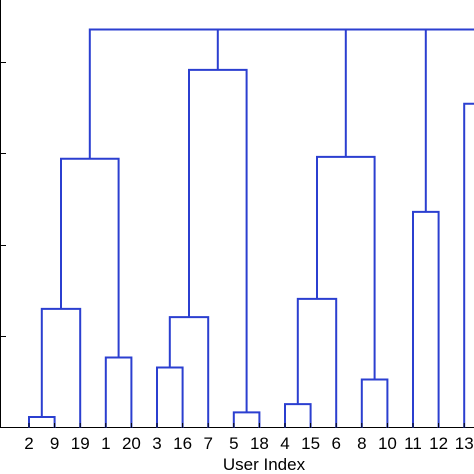 Image resolution: width=474 pixels, height=474 pixels. Describe the element at coordinates (259, 443) in the screenshot. I see `leaf-label-9: 18` at that location.